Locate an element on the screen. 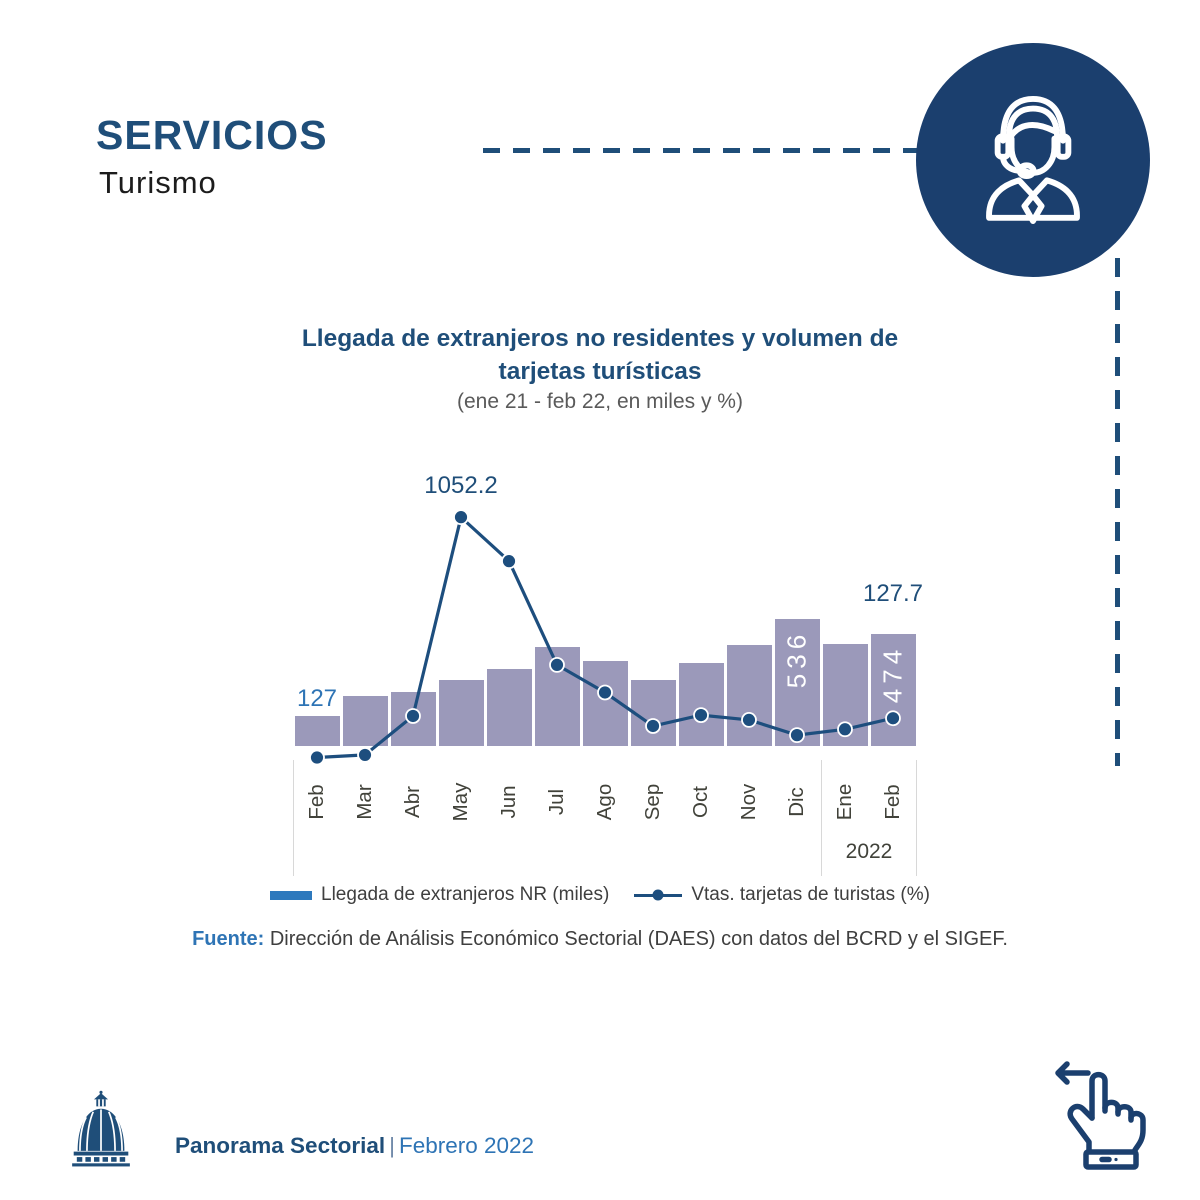 The height and width of the screenshot is (1200, 1200). dashed-connector-vertical is located at coordinates (1117, 512).